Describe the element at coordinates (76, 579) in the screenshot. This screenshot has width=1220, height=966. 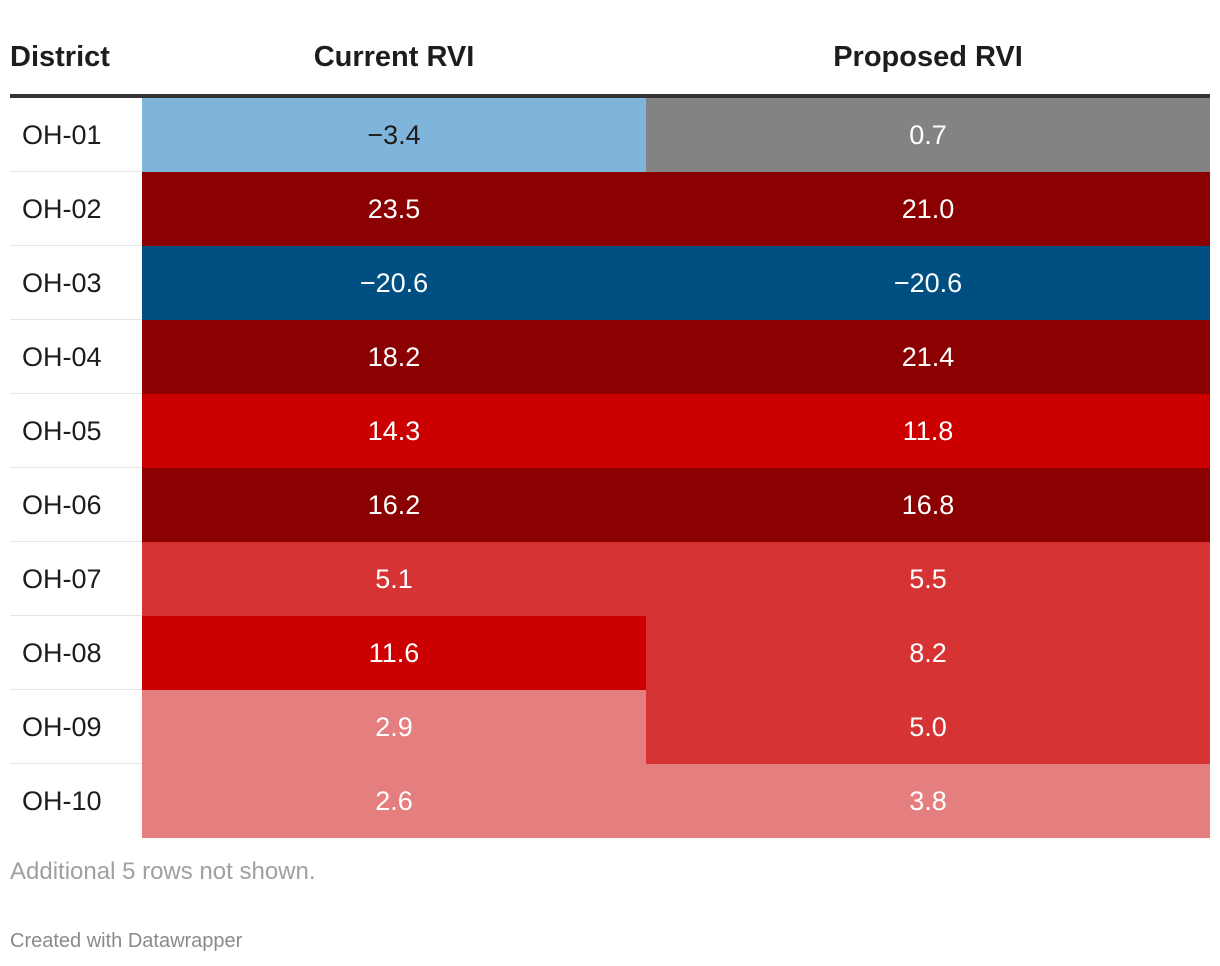
I see `district-cell: OH-07` at that location.